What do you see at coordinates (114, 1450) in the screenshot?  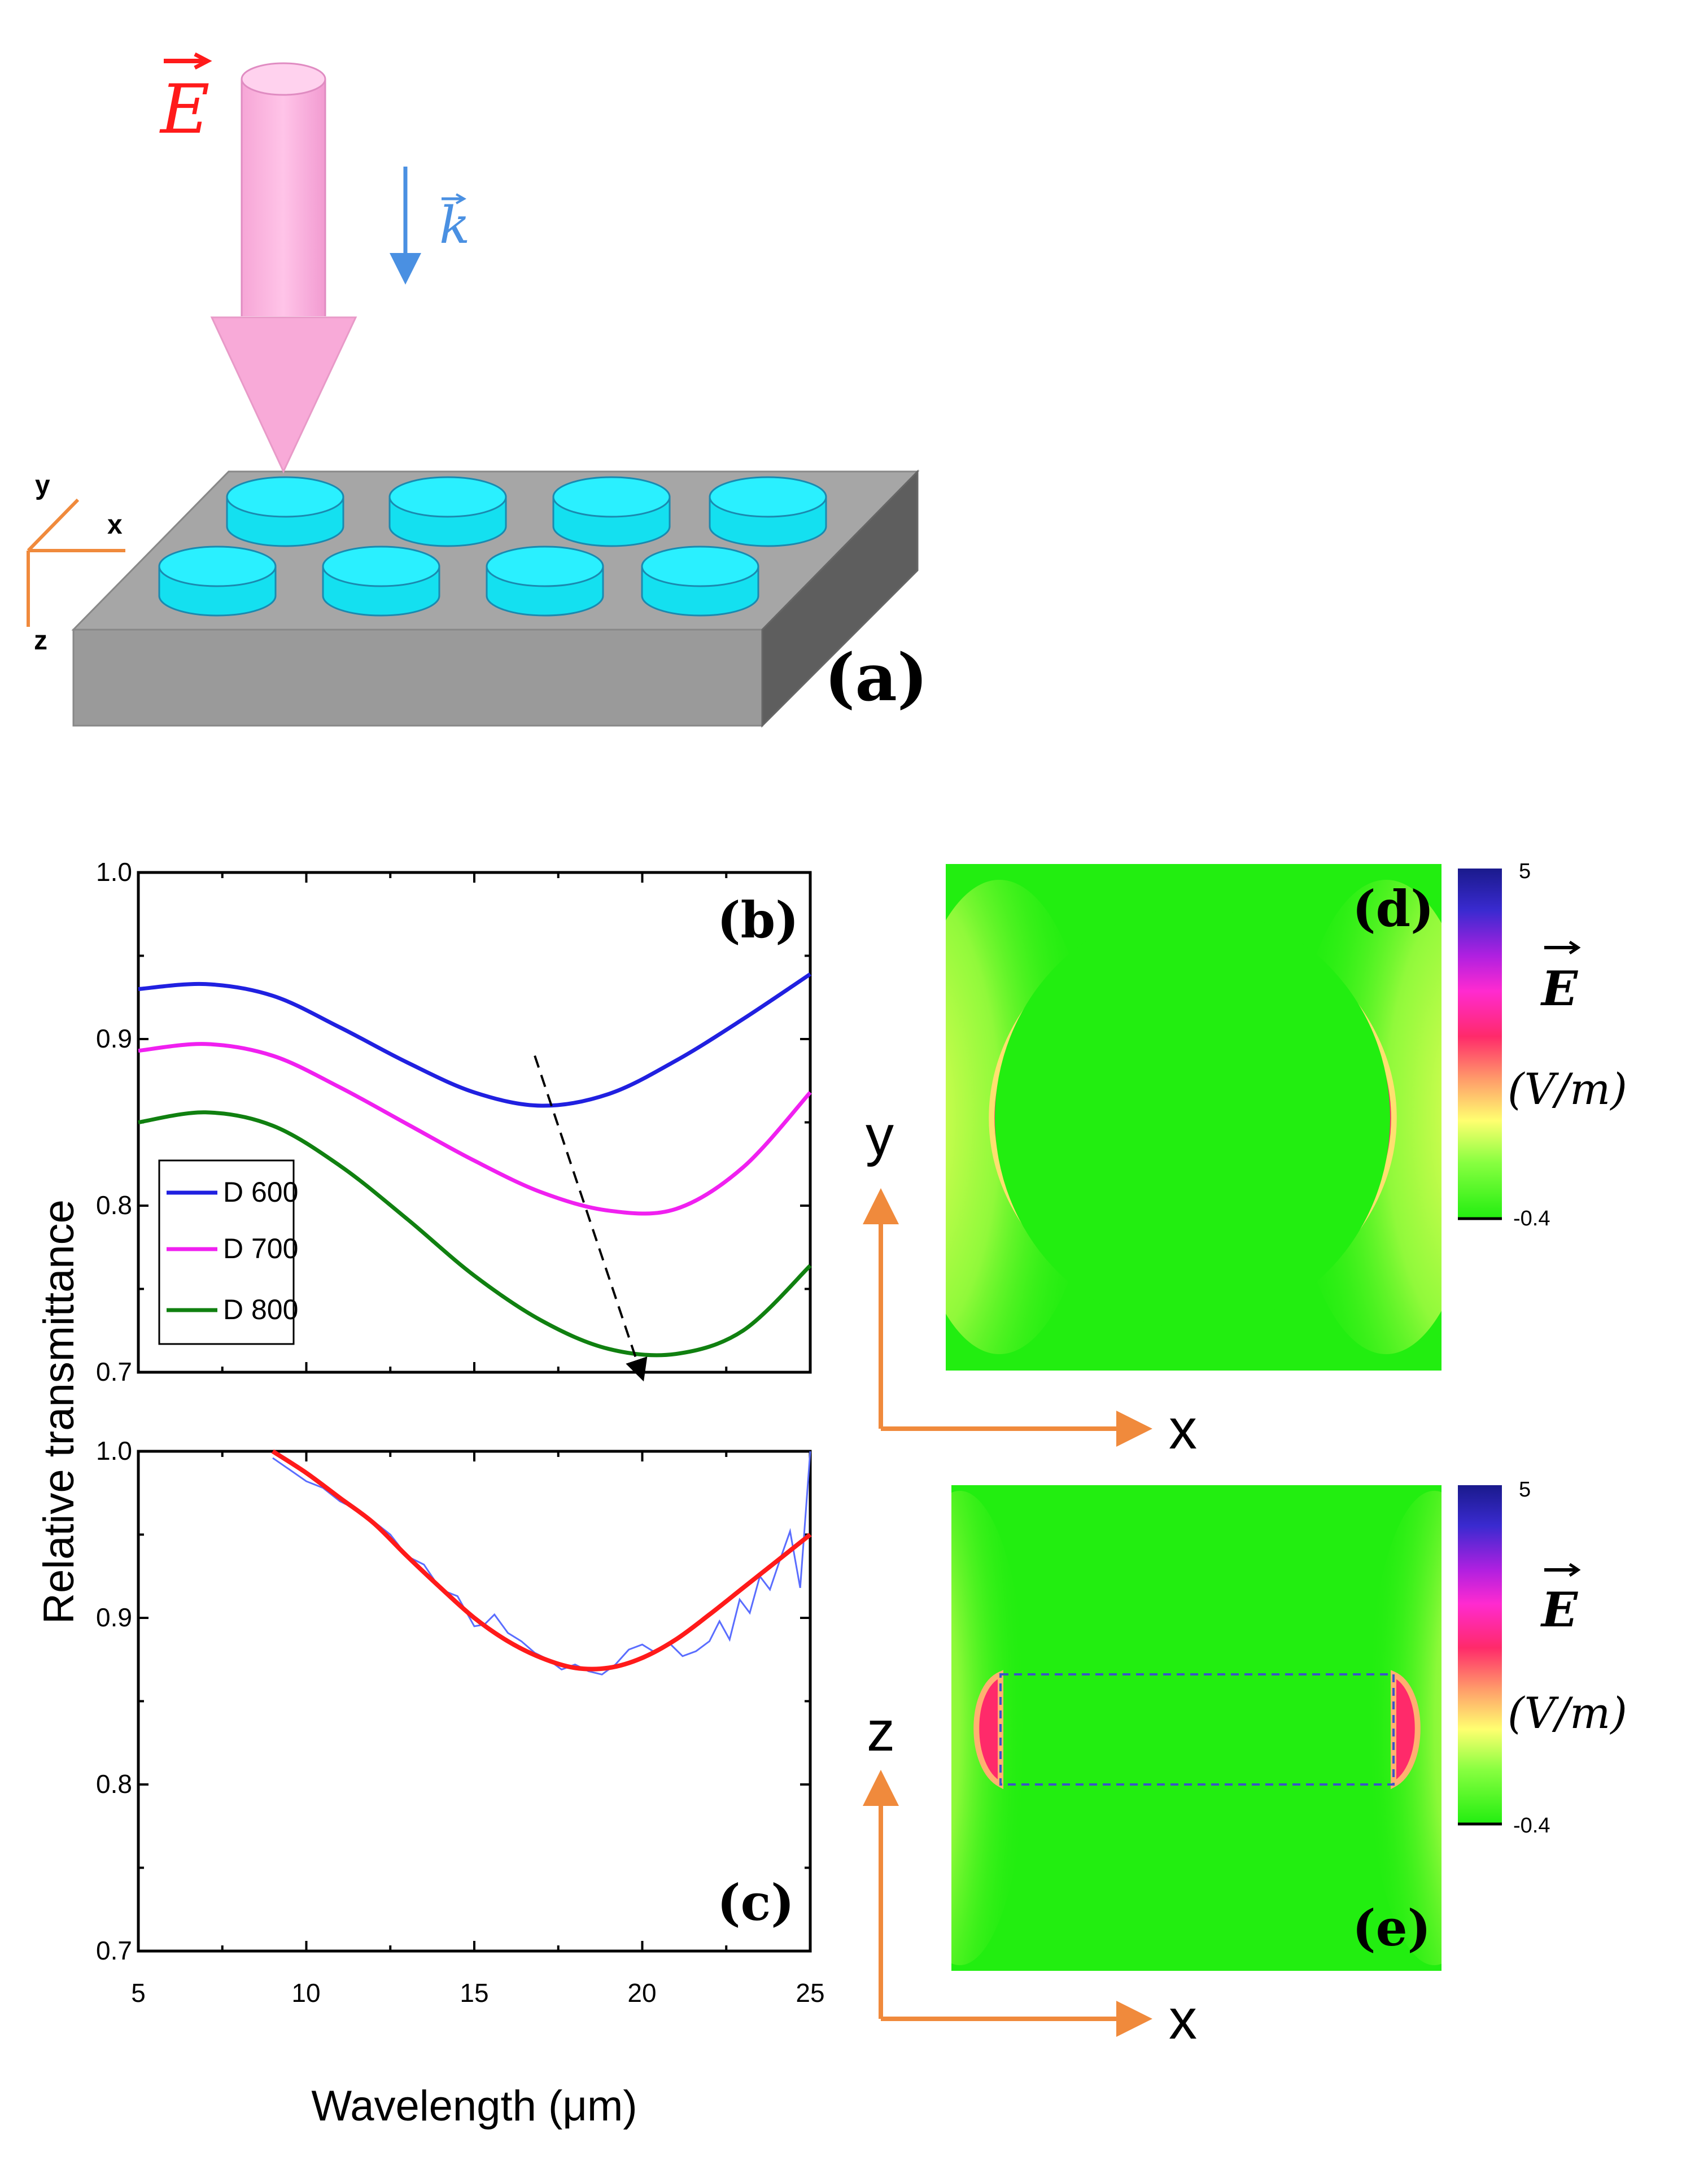 I see `c-ytick-label: 1.0` at bounding box center [114, 1450].